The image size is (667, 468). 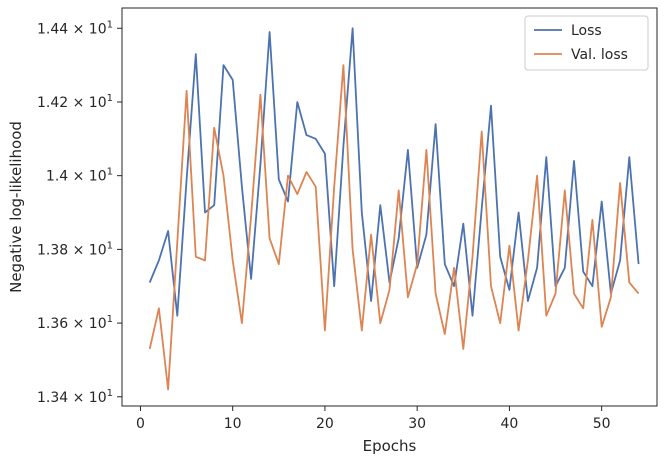 What do you see at coordinates (390, 446) in the screenshot?
I see `x-axis-title: Epochs` at bounding box center [390, 446].